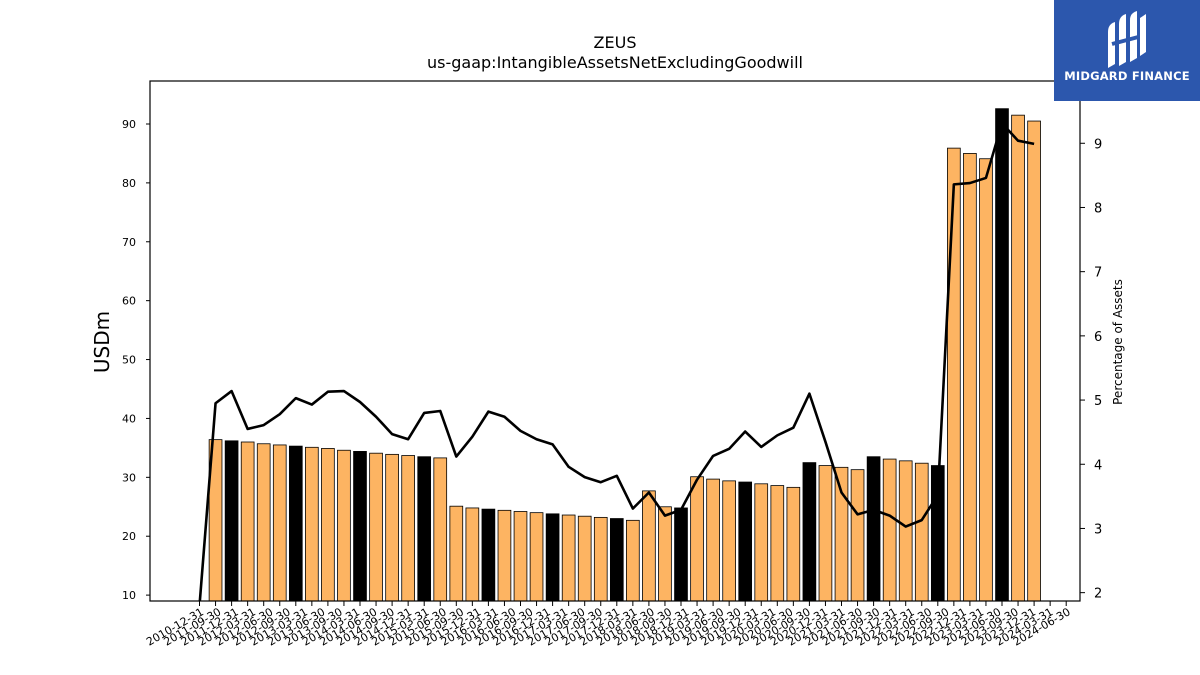 The width and height of the screenshot is (1200, 675). Describe the element at coordinates (1118, 342) in the screenshot. I see `y2-axis-label: Percentage of Assets` at that location.